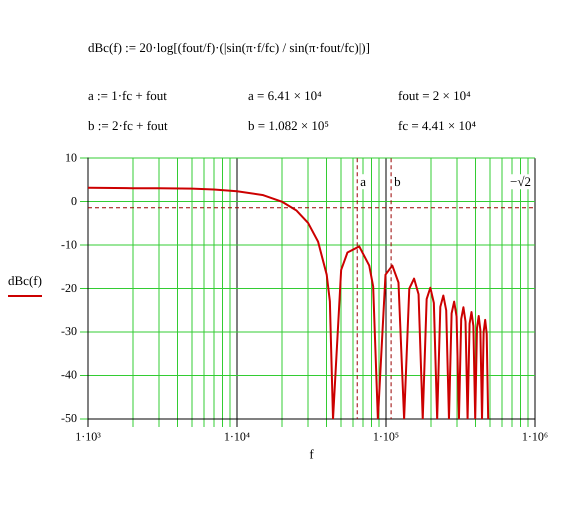 The height and width of the screenshot is (505, 573). Describe the element at coordinates (289, 126) in the screenshot. I see `text: b = 1.082 × 10⁵` at that location.